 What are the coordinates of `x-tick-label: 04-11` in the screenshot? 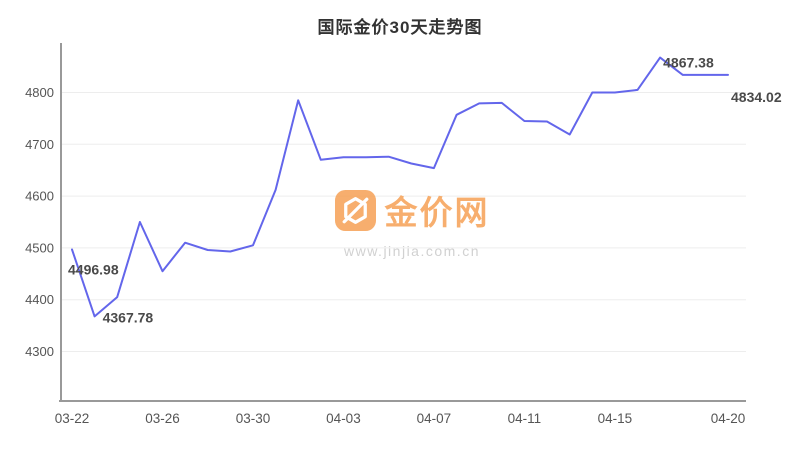 It's located at (525, 418).